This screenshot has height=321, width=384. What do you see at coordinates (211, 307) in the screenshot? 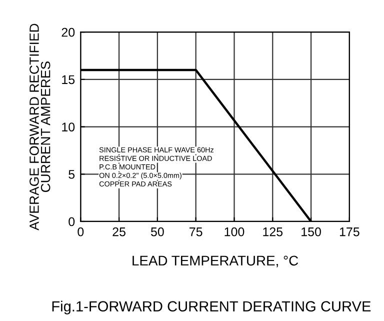
I see `text: Fig.1-FORWARD CURRENT DERATING CURVE` at bounding box center [211, 307].